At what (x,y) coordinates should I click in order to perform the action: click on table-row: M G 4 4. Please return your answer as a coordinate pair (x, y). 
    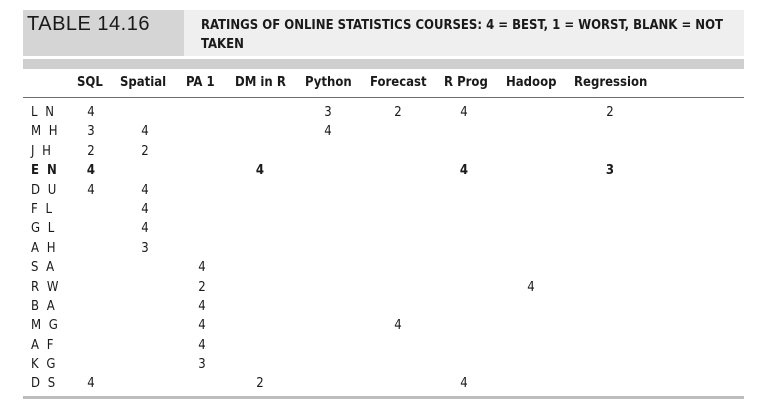
    Looking at the image, I should click on (383, 325).